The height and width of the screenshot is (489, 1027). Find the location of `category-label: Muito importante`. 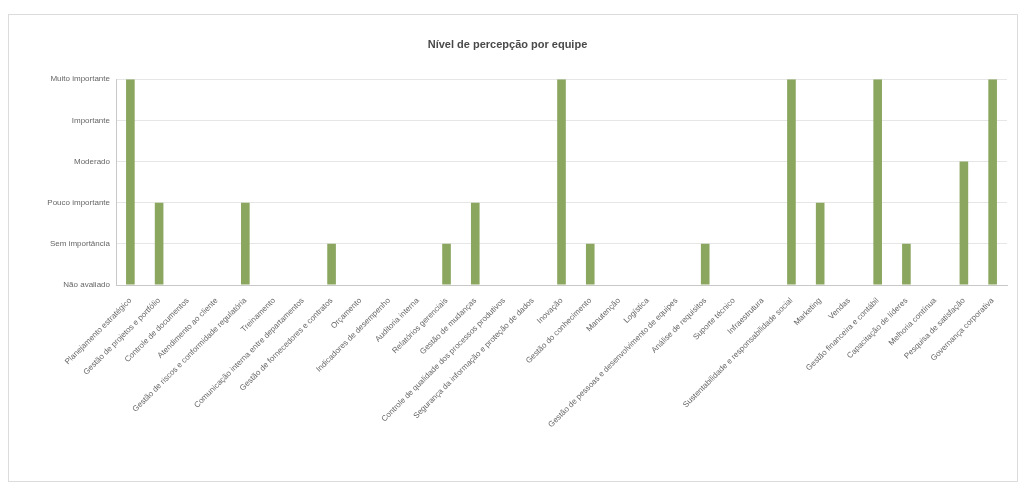

category-label: Muito importante is located at coordinates (80, 79).